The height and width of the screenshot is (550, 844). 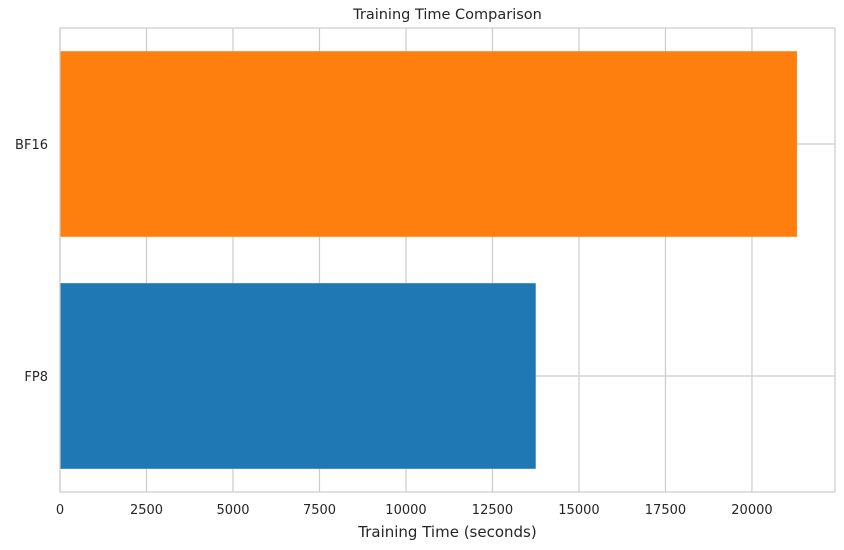 What do you see at coordinates (232, 510) in the screenshot?
I see `x-tick-label: 5000` at bounding box center [232, 510].